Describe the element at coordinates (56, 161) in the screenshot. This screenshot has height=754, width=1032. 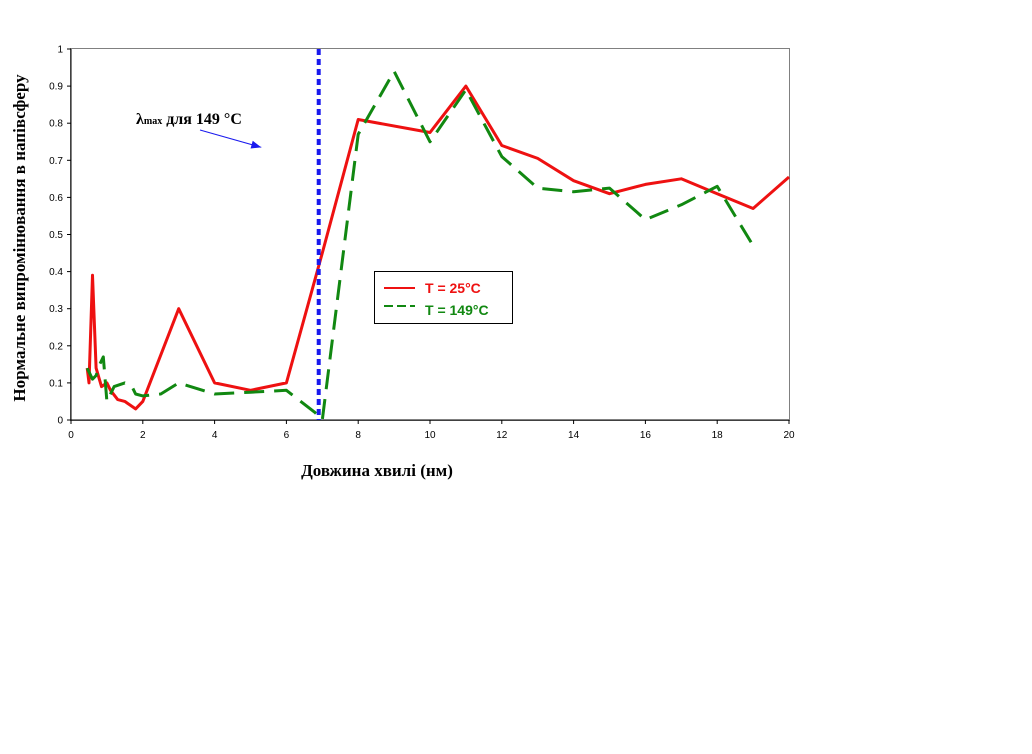
I see `y-tick-label: 0.7` at that location.